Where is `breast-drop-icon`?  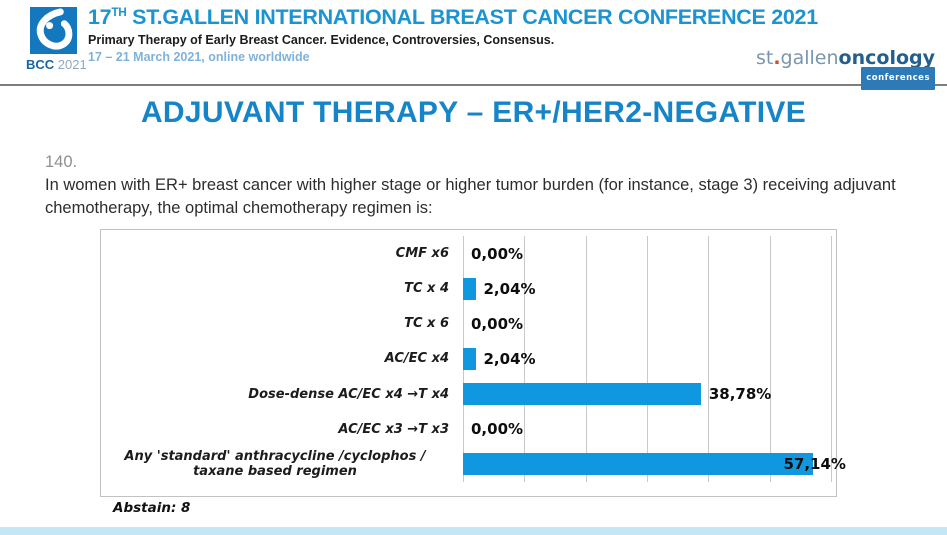
breast-drop-icon is located at coordinates (54, 29).